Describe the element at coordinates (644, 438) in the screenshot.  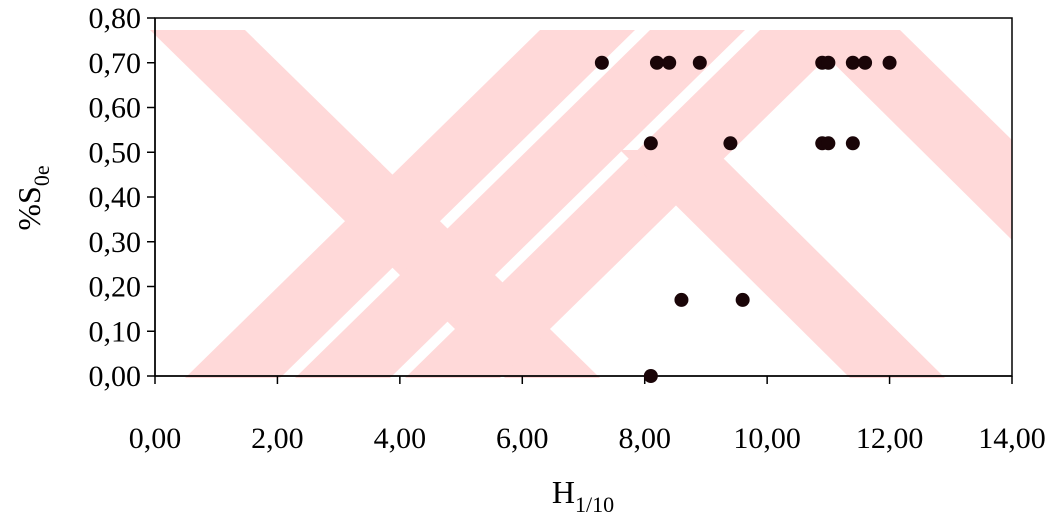
I see `x-tick-label: 8,00` at that location.